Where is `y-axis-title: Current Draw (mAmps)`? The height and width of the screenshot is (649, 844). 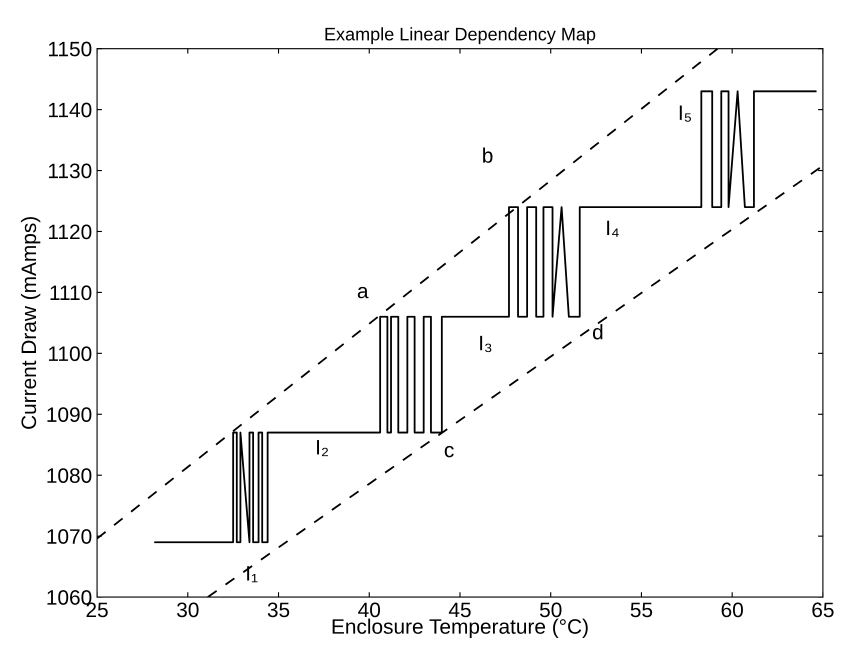 y-axis-title: Current Draw (mAmps) is located at coordinates (30, 323).